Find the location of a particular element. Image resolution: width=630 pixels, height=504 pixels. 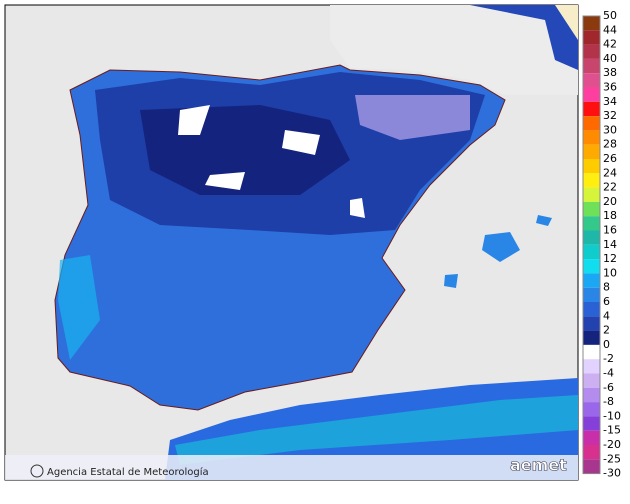

legend-label: -10 is located at coordinates (612, 415).